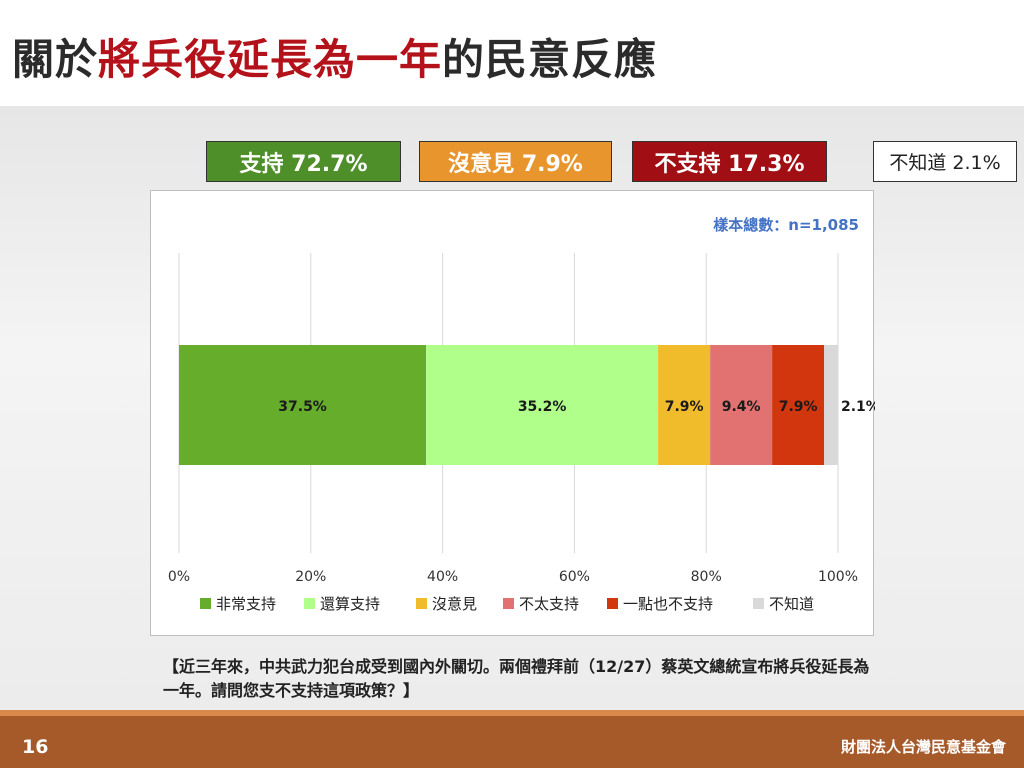  I want to click on page-title: 關於將兵役延長為一年的民意反應, so click(334, 56).